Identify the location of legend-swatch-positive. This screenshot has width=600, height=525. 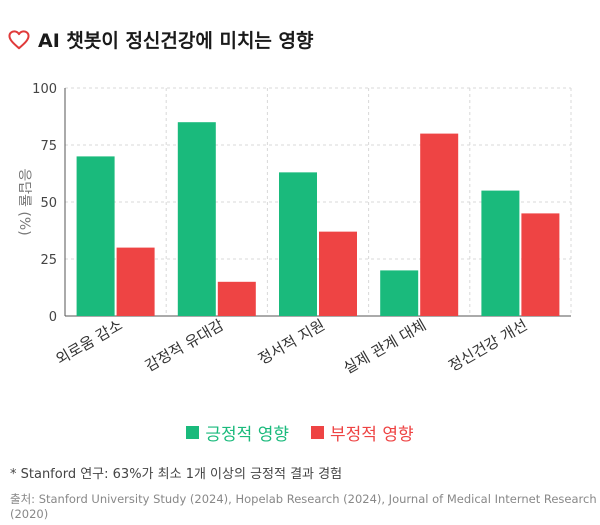
(193, 432).